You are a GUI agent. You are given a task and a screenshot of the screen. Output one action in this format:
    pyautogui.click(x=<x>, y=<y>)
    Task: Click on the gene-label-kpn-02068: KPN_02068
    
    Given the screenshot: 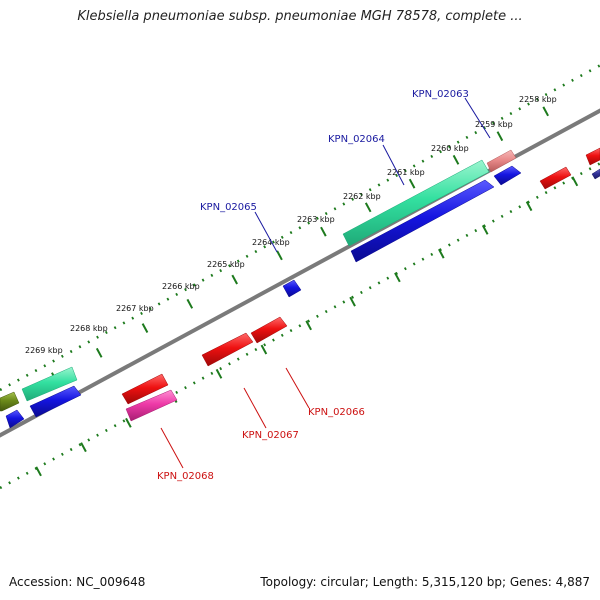 What is the action you would take?
    pyautogui.click(x=185, y=476)
    